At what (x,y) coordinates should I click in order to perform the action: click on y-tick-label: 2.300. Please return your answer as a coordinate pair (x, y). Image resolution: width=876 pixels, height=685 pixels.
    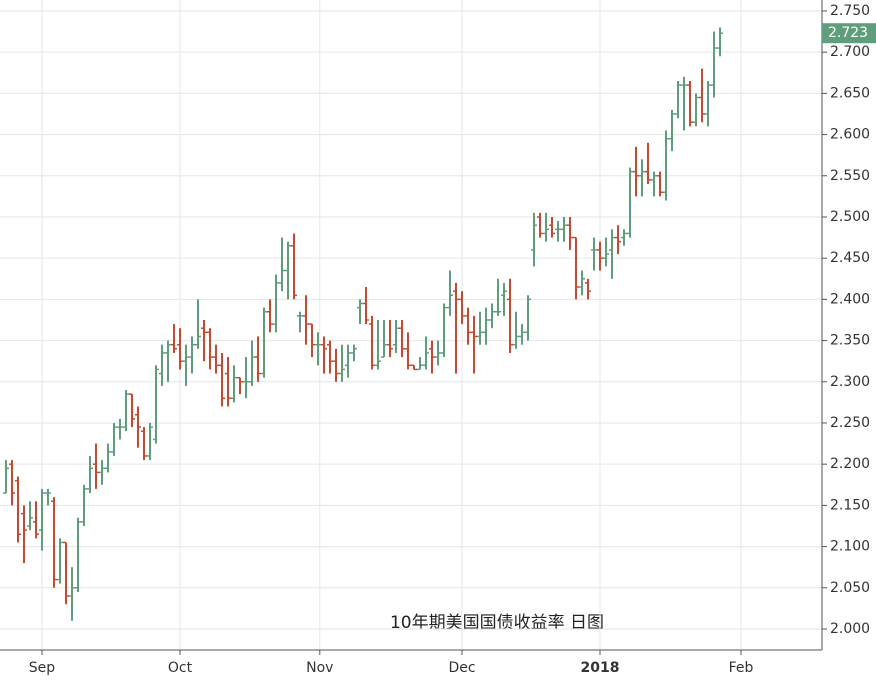
    Looking at the image, I should click on (850, 382).